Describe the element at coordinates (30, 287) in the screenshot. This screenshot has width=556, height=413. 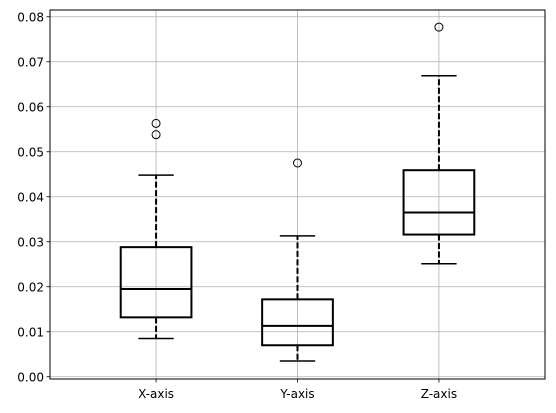
I see `y-tick-label: 0.02` at that location.